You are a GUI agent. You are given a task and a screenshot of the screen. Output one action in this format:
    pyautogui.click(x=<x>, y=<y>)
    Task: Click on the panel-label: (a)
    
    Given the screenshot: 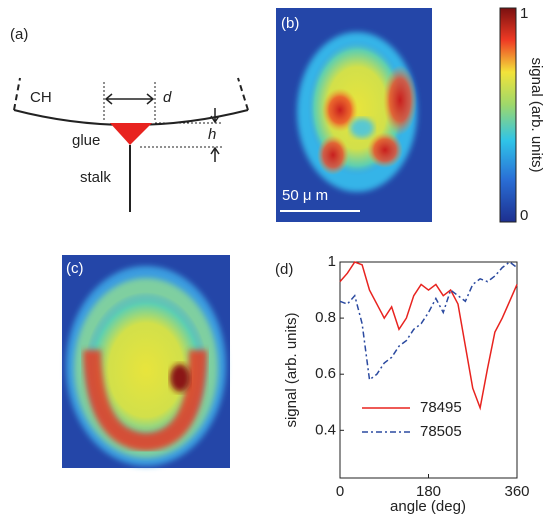 What is the action you would take?
    pyautogui.click(x=19, y=34)
    